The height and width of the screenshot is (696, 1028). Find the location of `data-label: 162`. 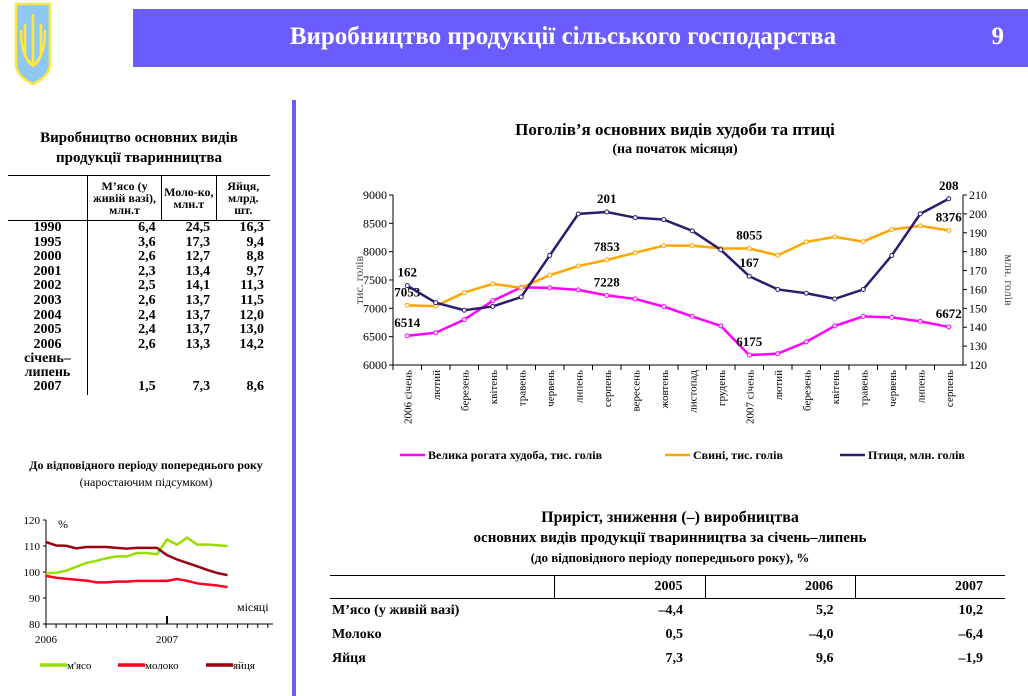

data-label: 162 is located at coordinates (408, 272).